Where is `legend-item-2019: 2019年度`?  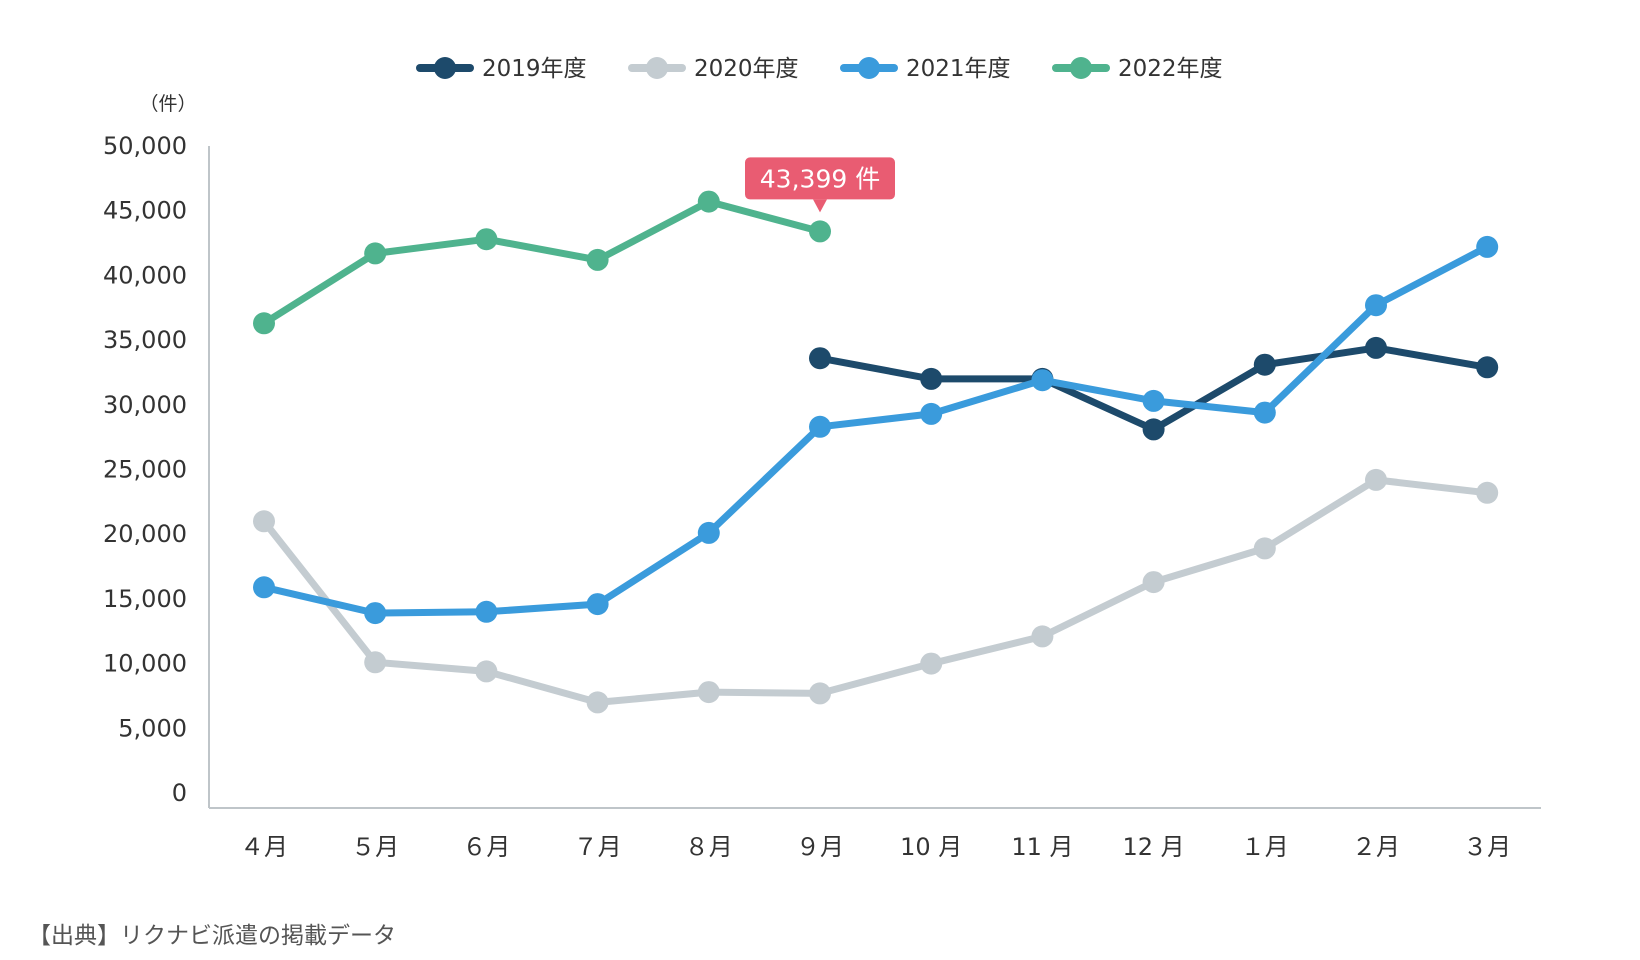
legend-item-2019: 2019年度 is located at coordinates (501, 69).